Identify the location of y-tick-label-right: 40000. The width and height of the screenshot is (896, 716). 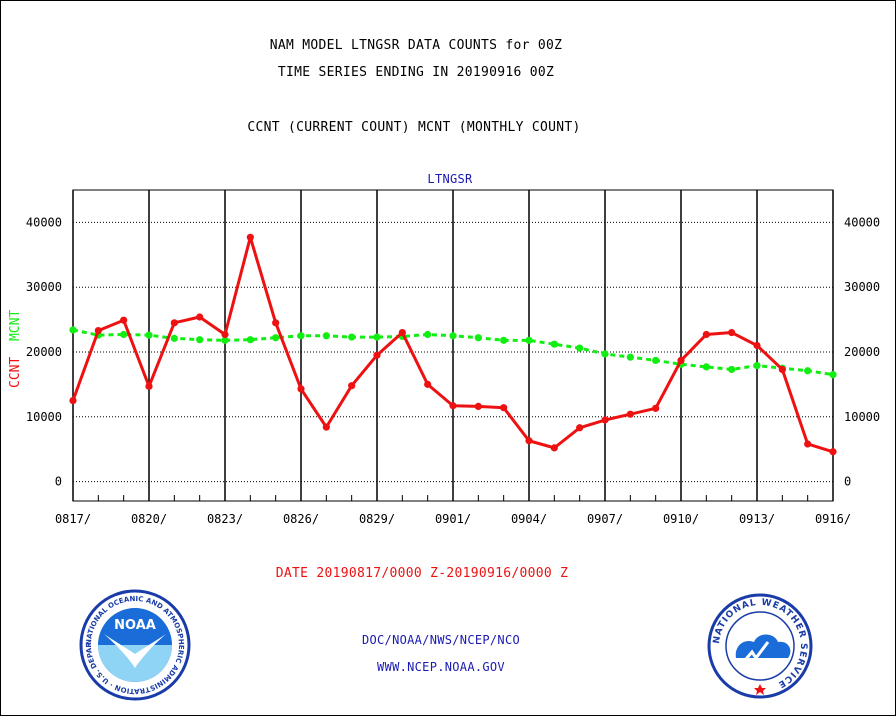
(862, 222).